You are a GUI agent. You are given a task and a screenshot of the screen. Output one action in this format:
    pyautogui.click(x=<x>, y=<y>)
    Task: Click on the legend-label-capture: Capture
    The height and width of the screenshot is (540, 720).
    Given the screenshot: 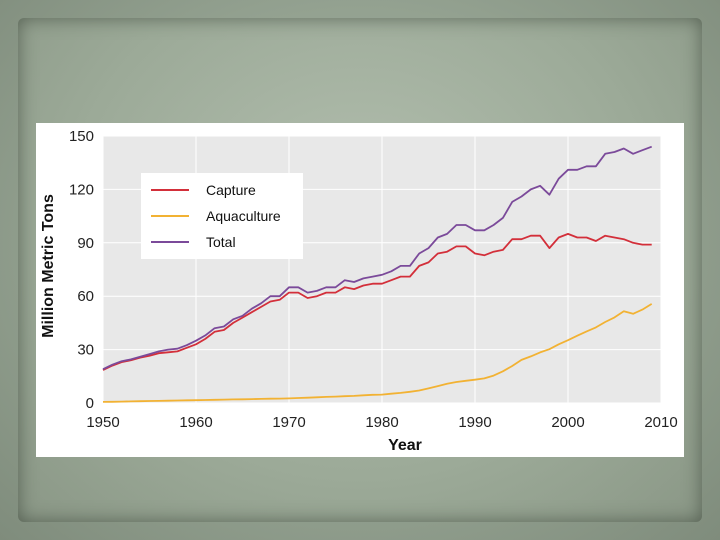 What is the action you would take?
    pyautogui.click(x=231, y=190)
    